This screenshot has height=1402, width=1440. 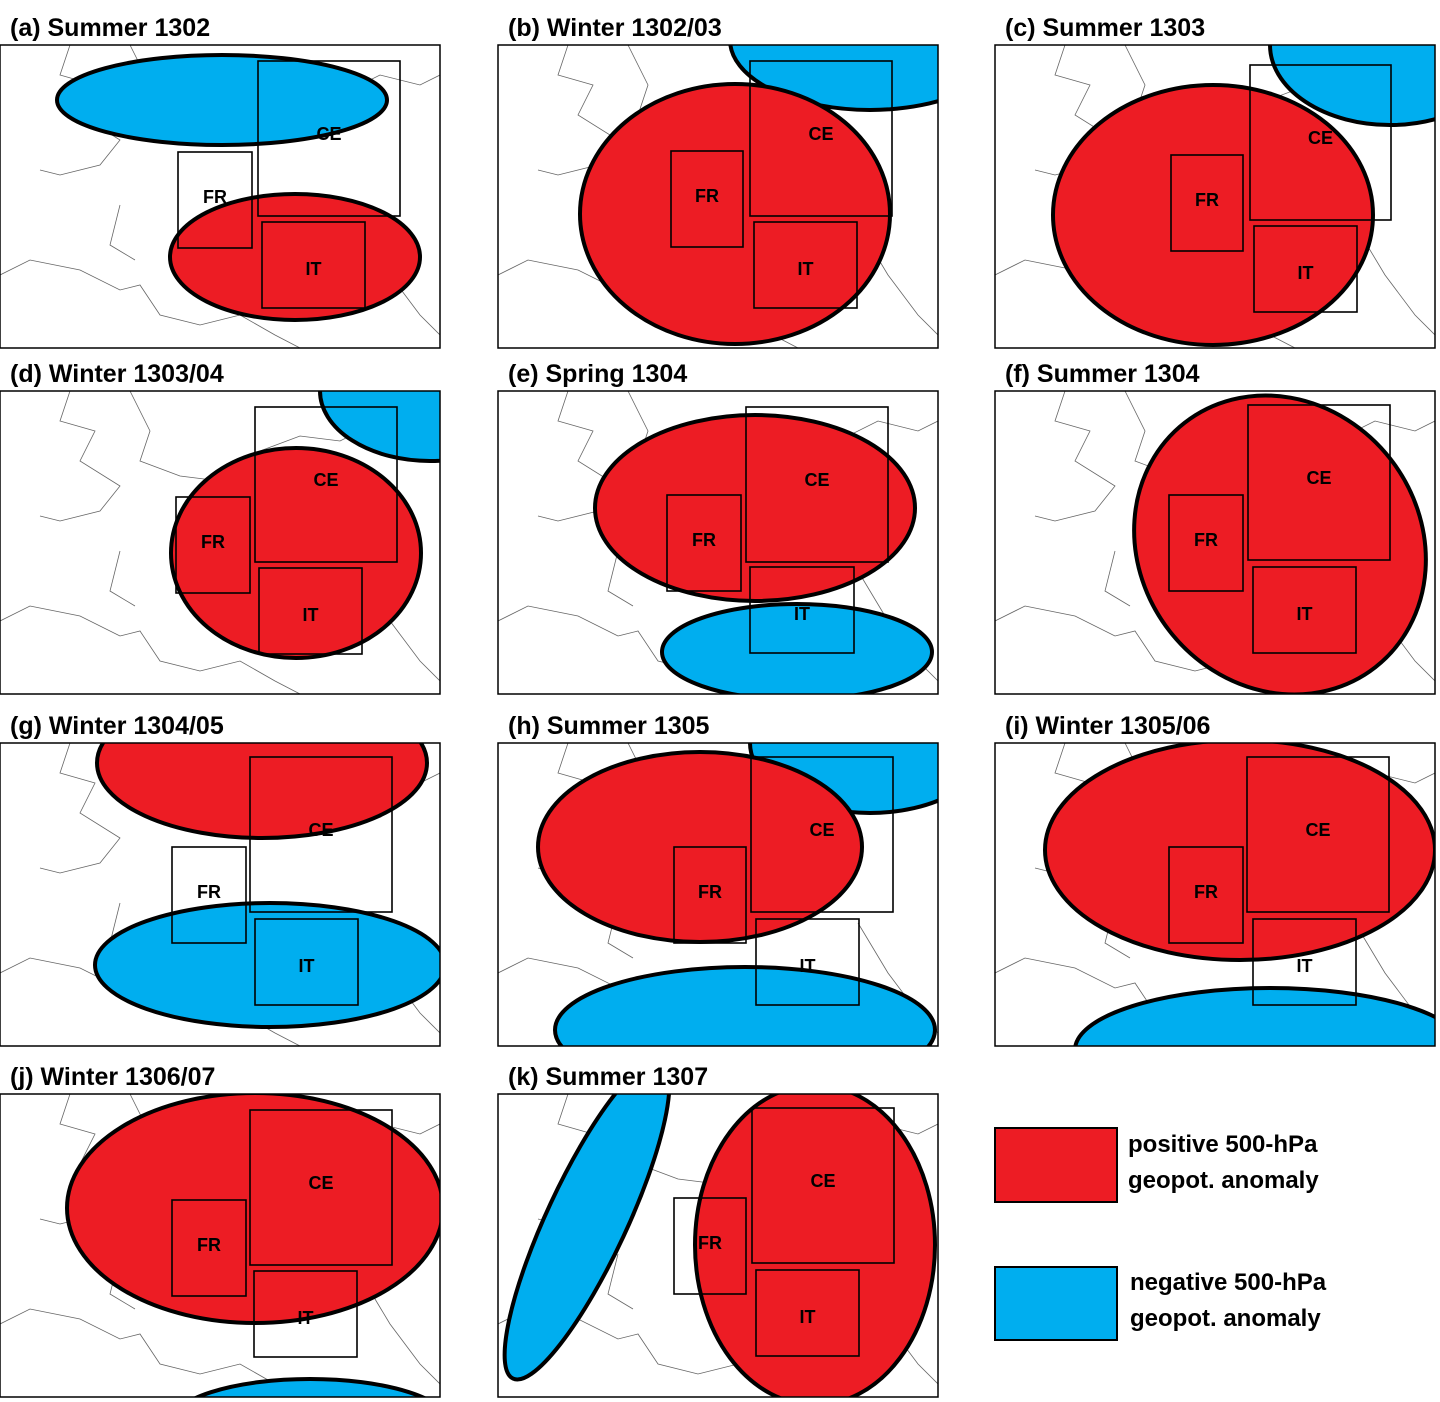 I want to click on map-panel: (a) Summer 1302 CE FR IT, so click(x=220, y=181).